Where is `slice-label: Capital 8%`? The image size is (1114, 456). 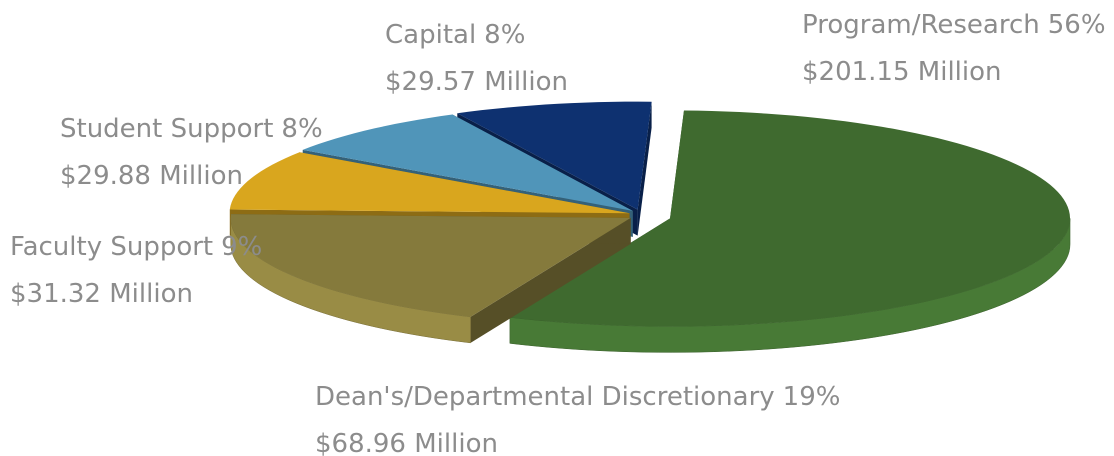 slice-label: Capital 8% is located at coordinates (455, 35).